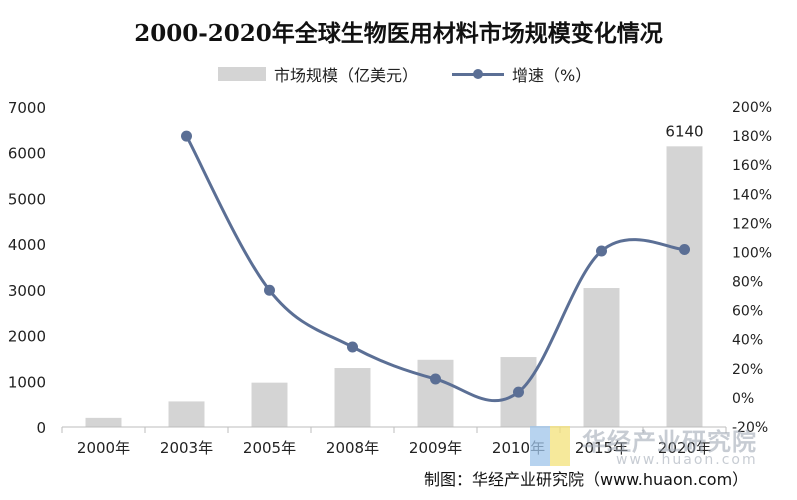  What do you see at coordinates (41, 428) in the screenshot?
I see `y-left-tick-label: 0` at bounding box center [41, 428].